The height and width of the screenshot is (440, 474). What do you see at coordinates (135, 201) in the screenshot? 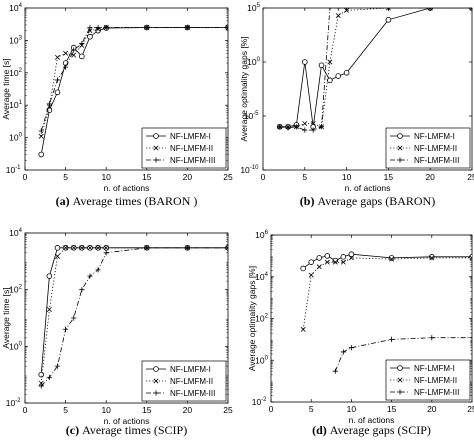
I see `panel-caption-text: Average times (BARON )` at bounding box center [135, 201].